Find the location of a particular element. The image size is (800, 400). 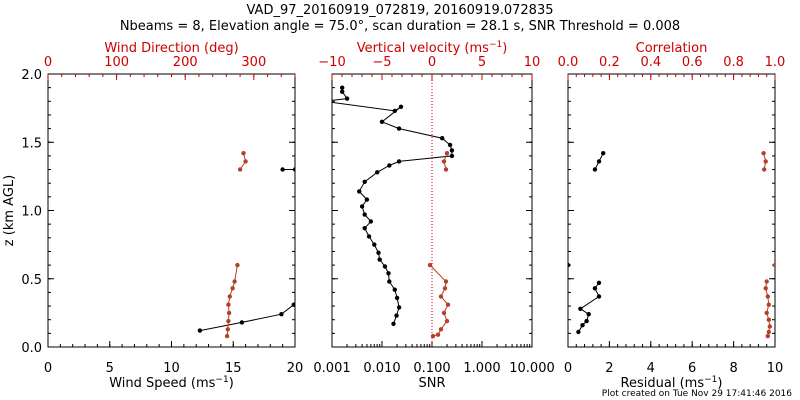

x-axis-label-unit: (ms is located at coordinates (203, 383).